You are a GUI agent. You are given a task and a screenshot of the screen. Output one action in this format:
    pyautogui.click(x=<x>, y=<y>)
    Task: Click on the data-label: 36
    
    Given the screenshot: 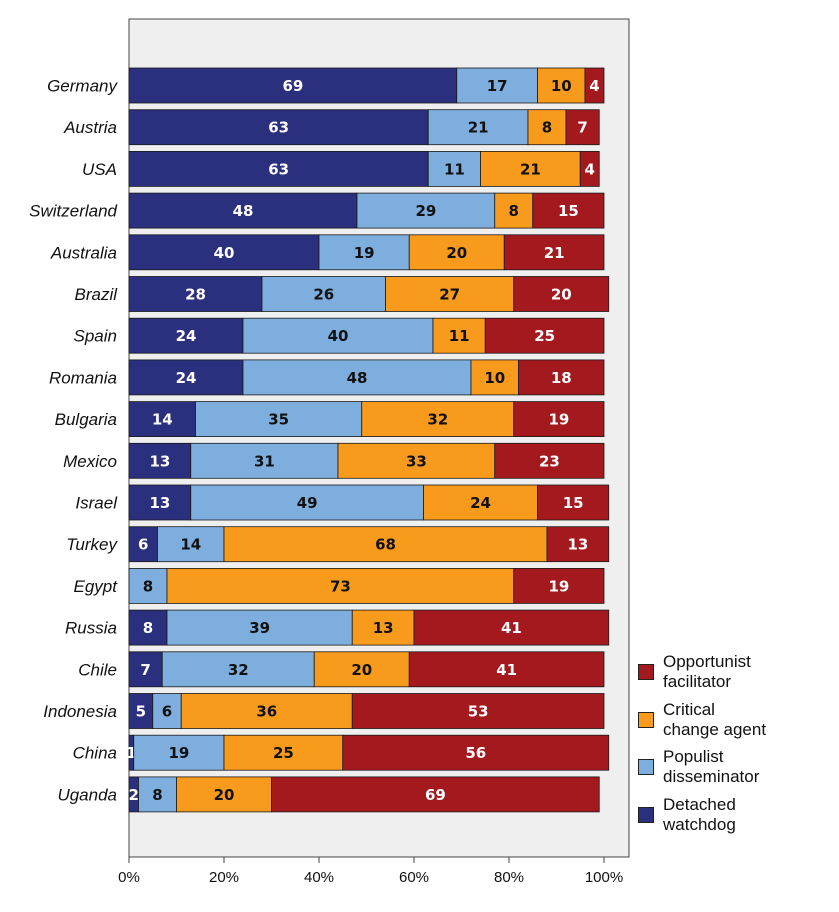 What is the action you would take?
    pyautogui.click(x=266, y=712)
    